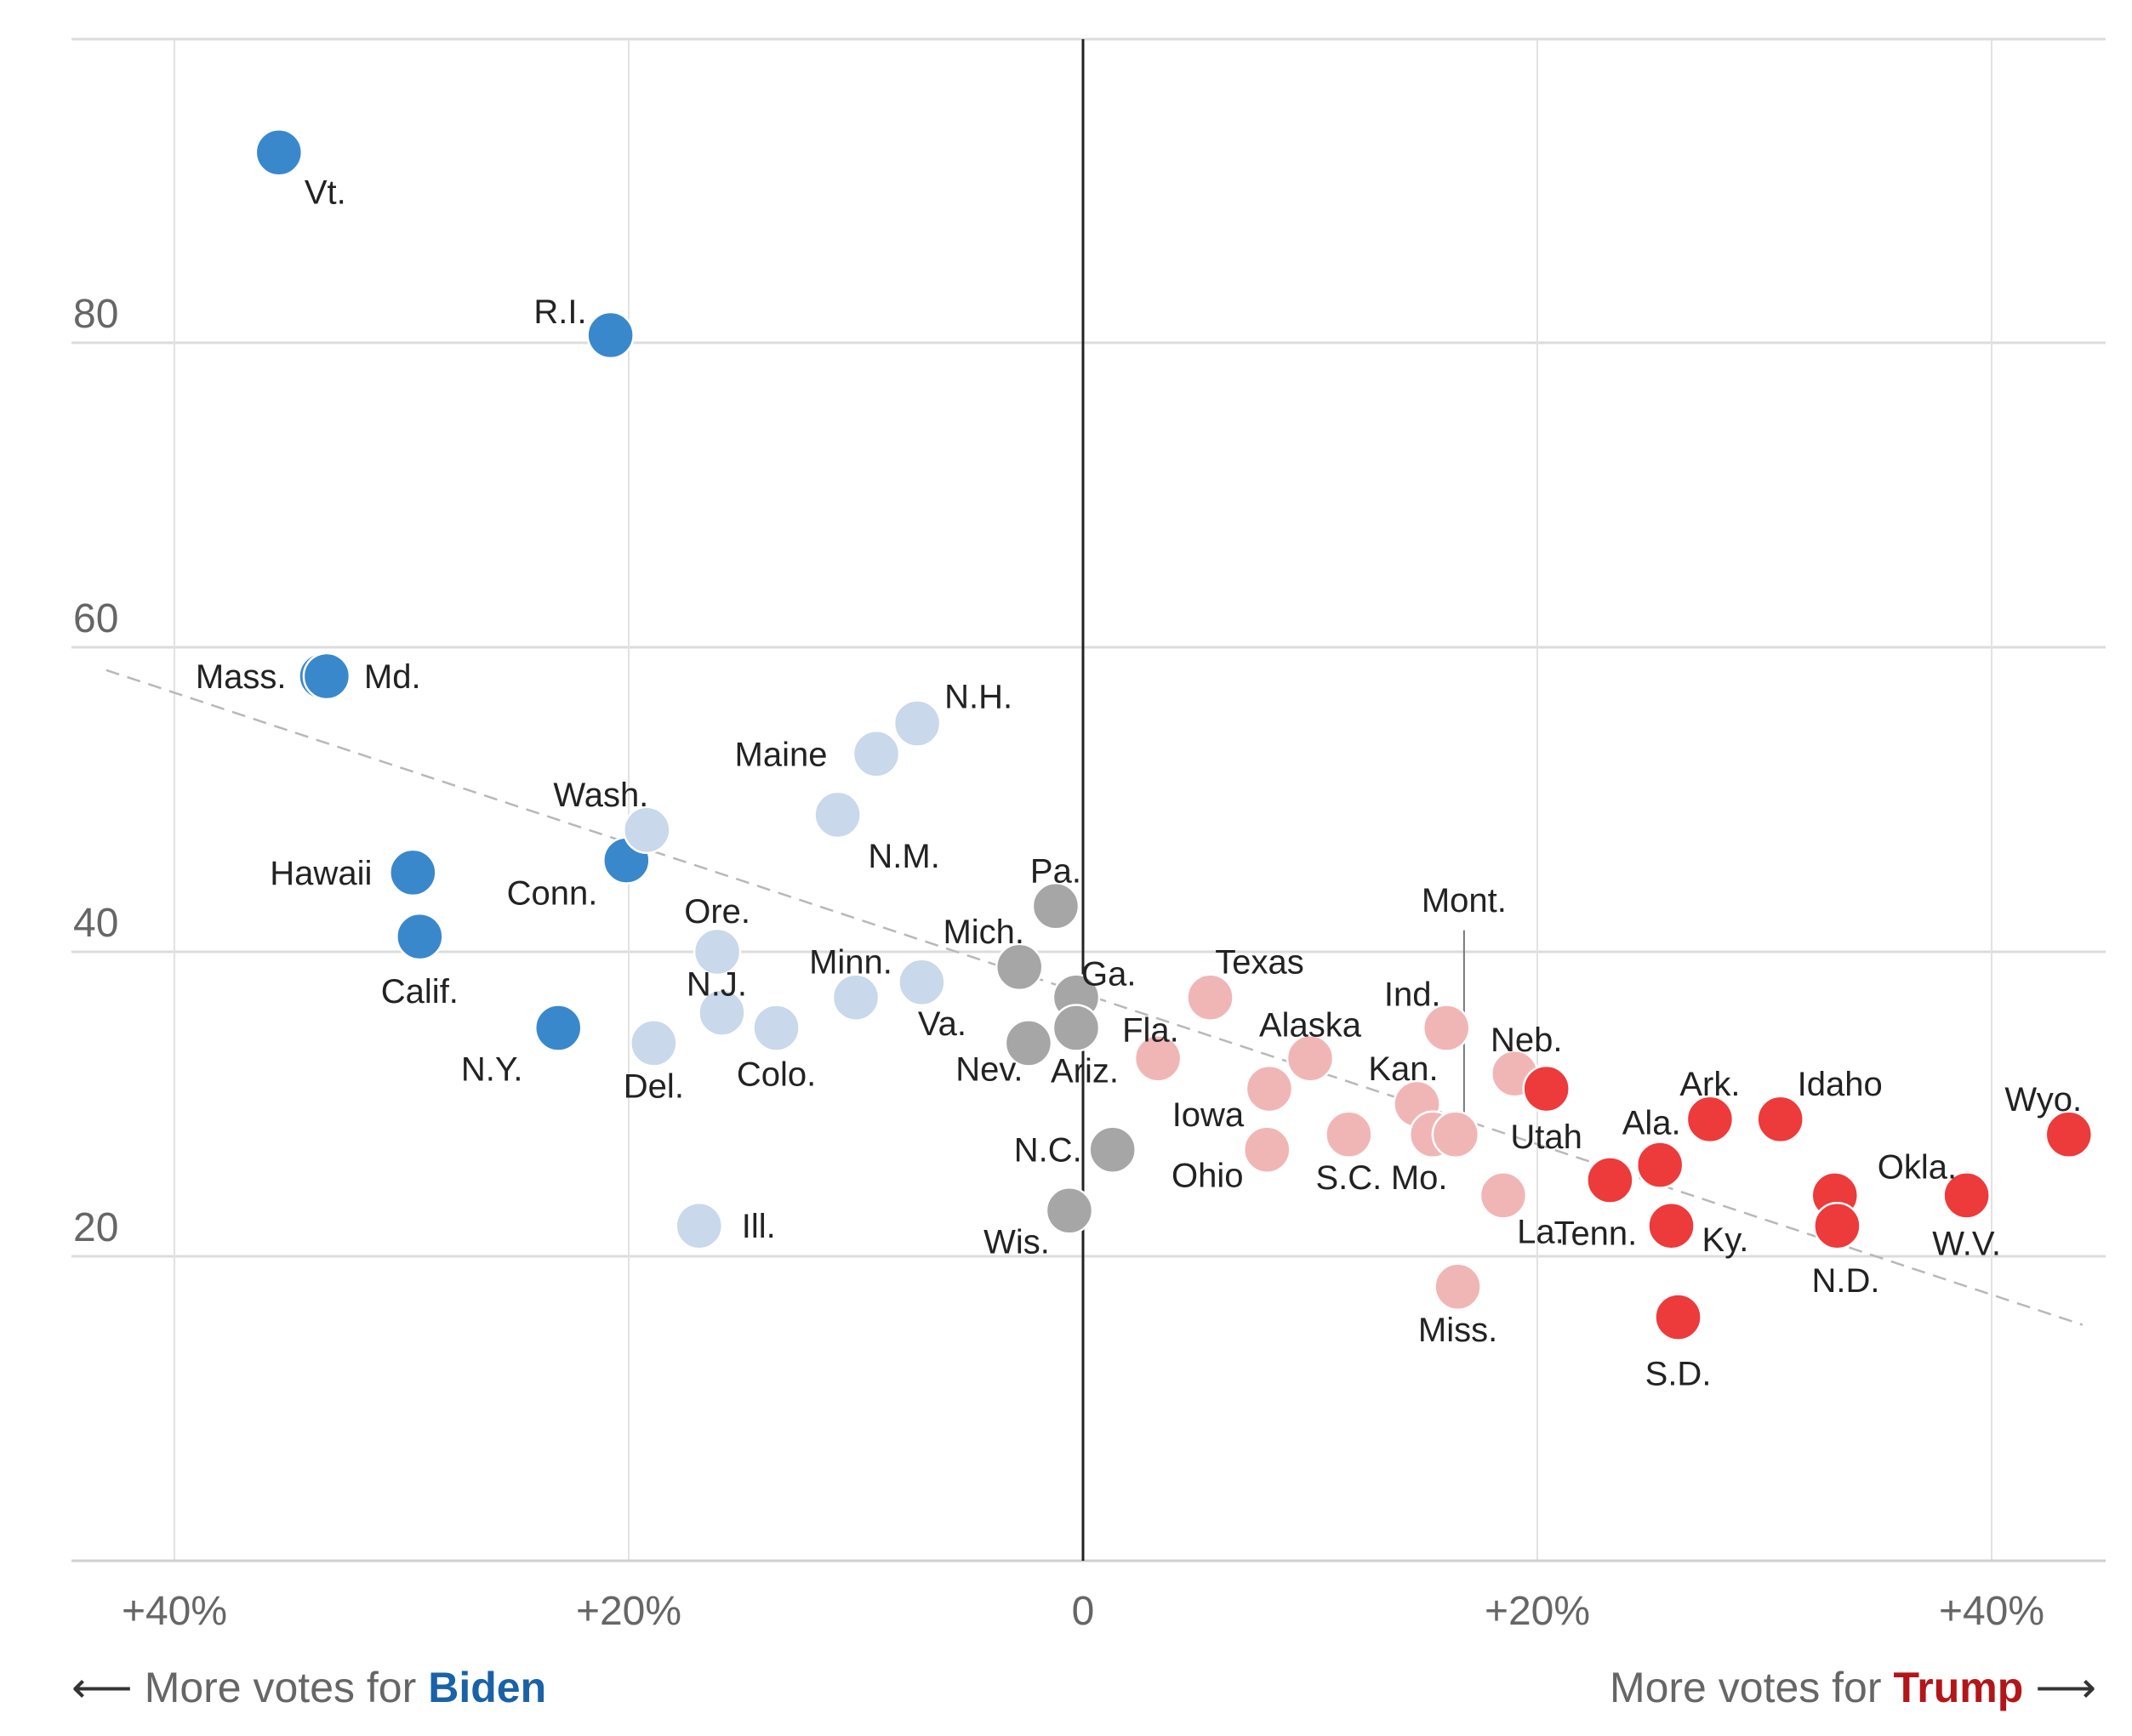  Describe the element at coordinates (392, 677) in the screenshot. I see `state-label: Md.` at that location.